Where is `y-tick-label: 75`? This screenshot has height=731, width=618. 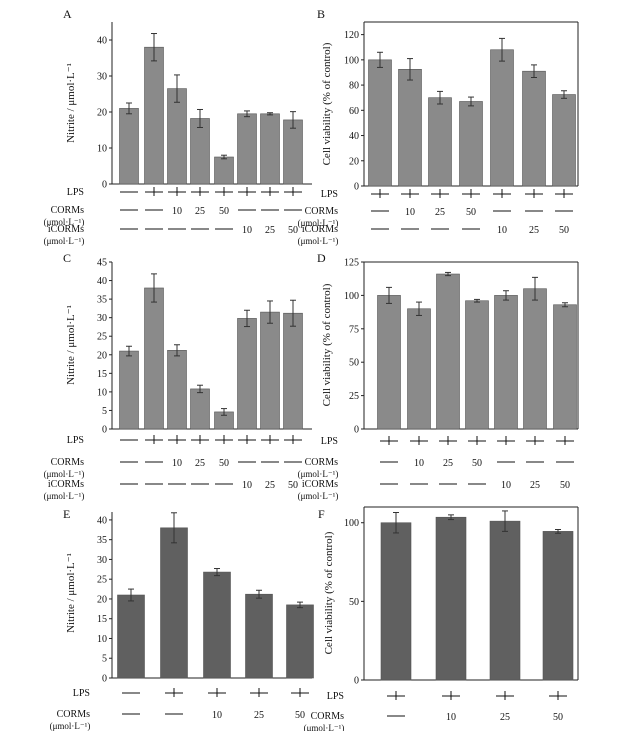
y-tick-label: 75 is located at coordinates (354, 329).